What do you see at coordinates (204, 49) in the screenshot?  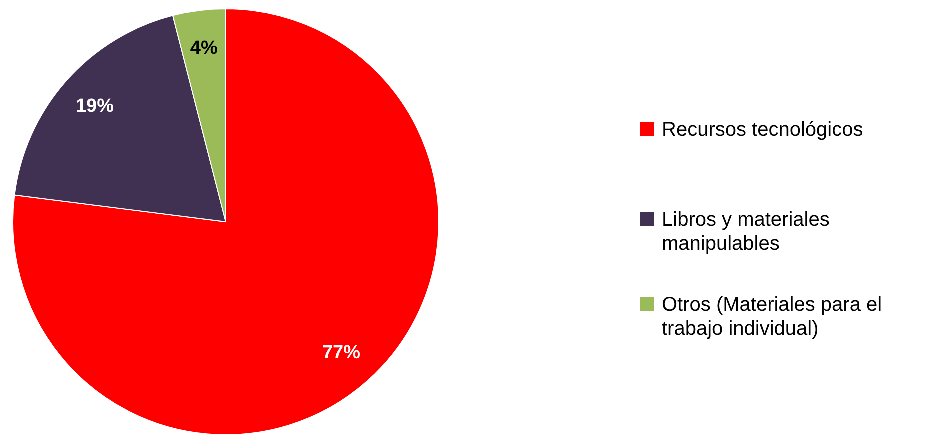 I see `data-label: 4%` at bounding box center [204, 49].